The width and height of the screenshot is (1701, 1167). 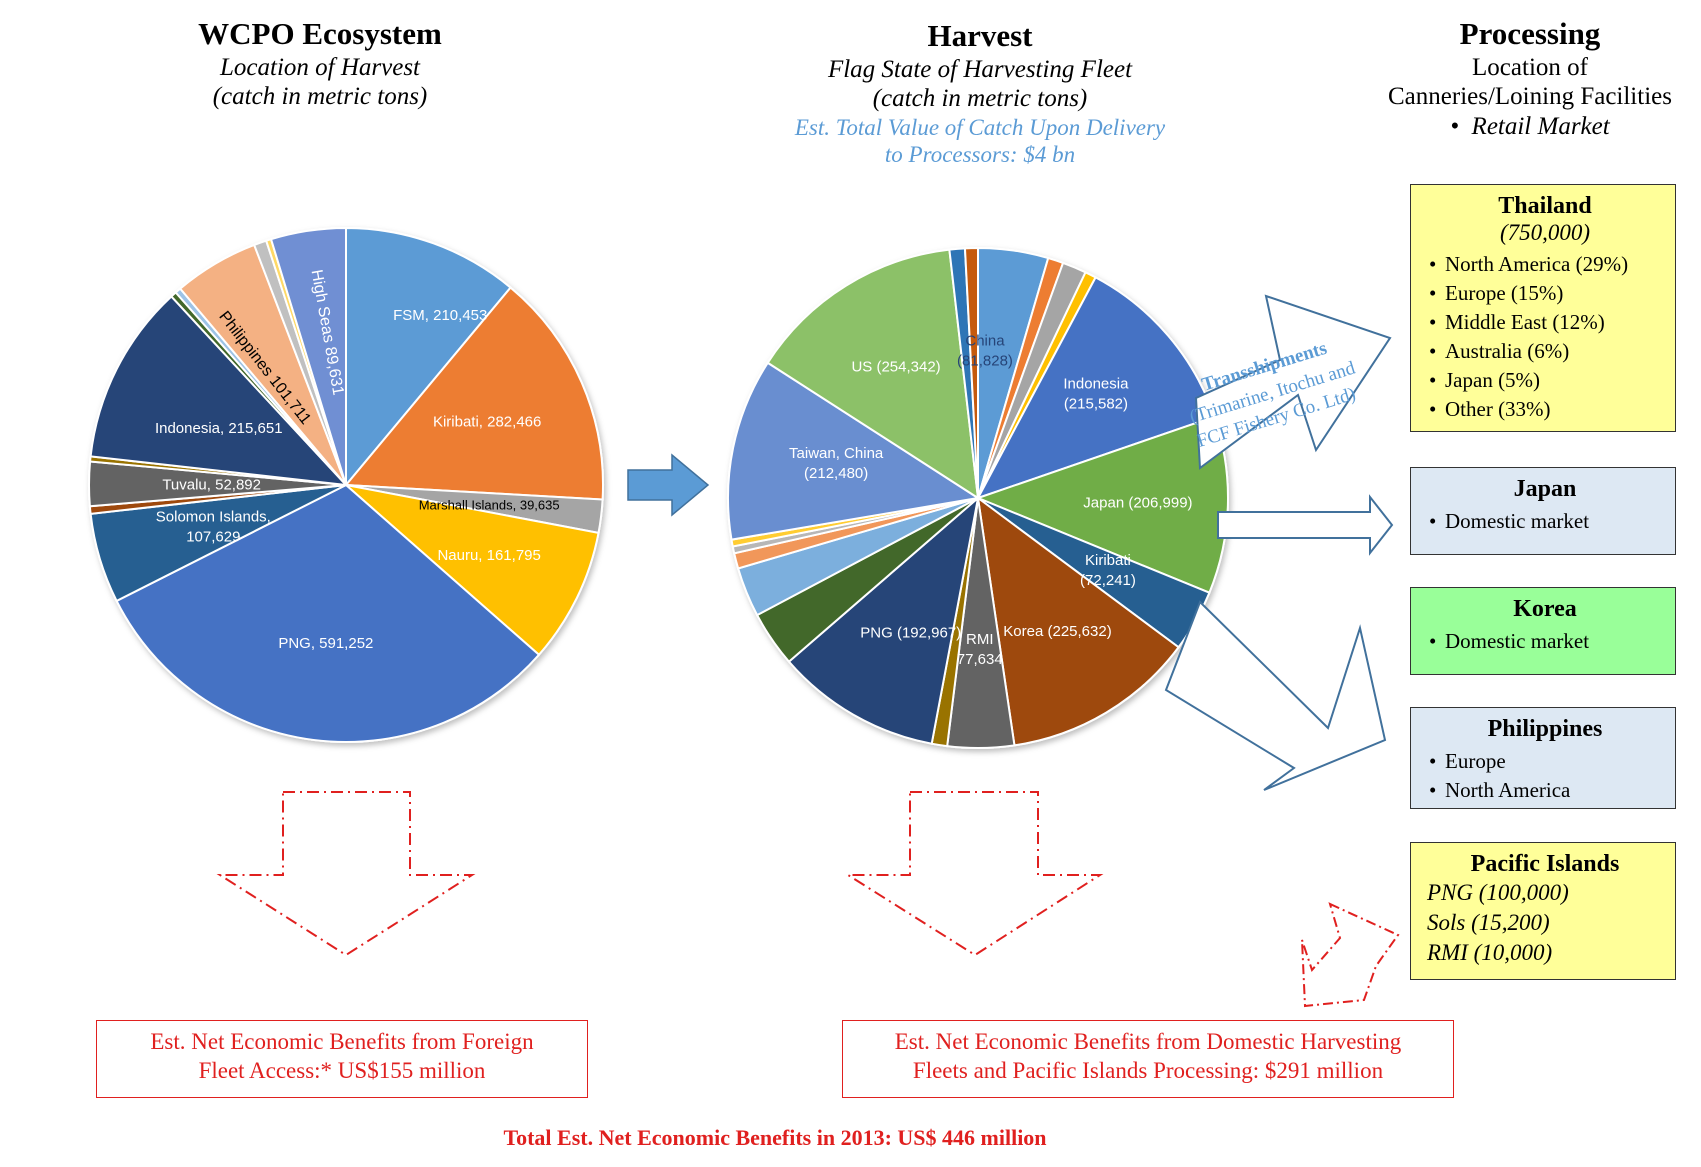 I want to click on pie-slice-label: Taiwan, China (212,480), so click(x=836, y=463).